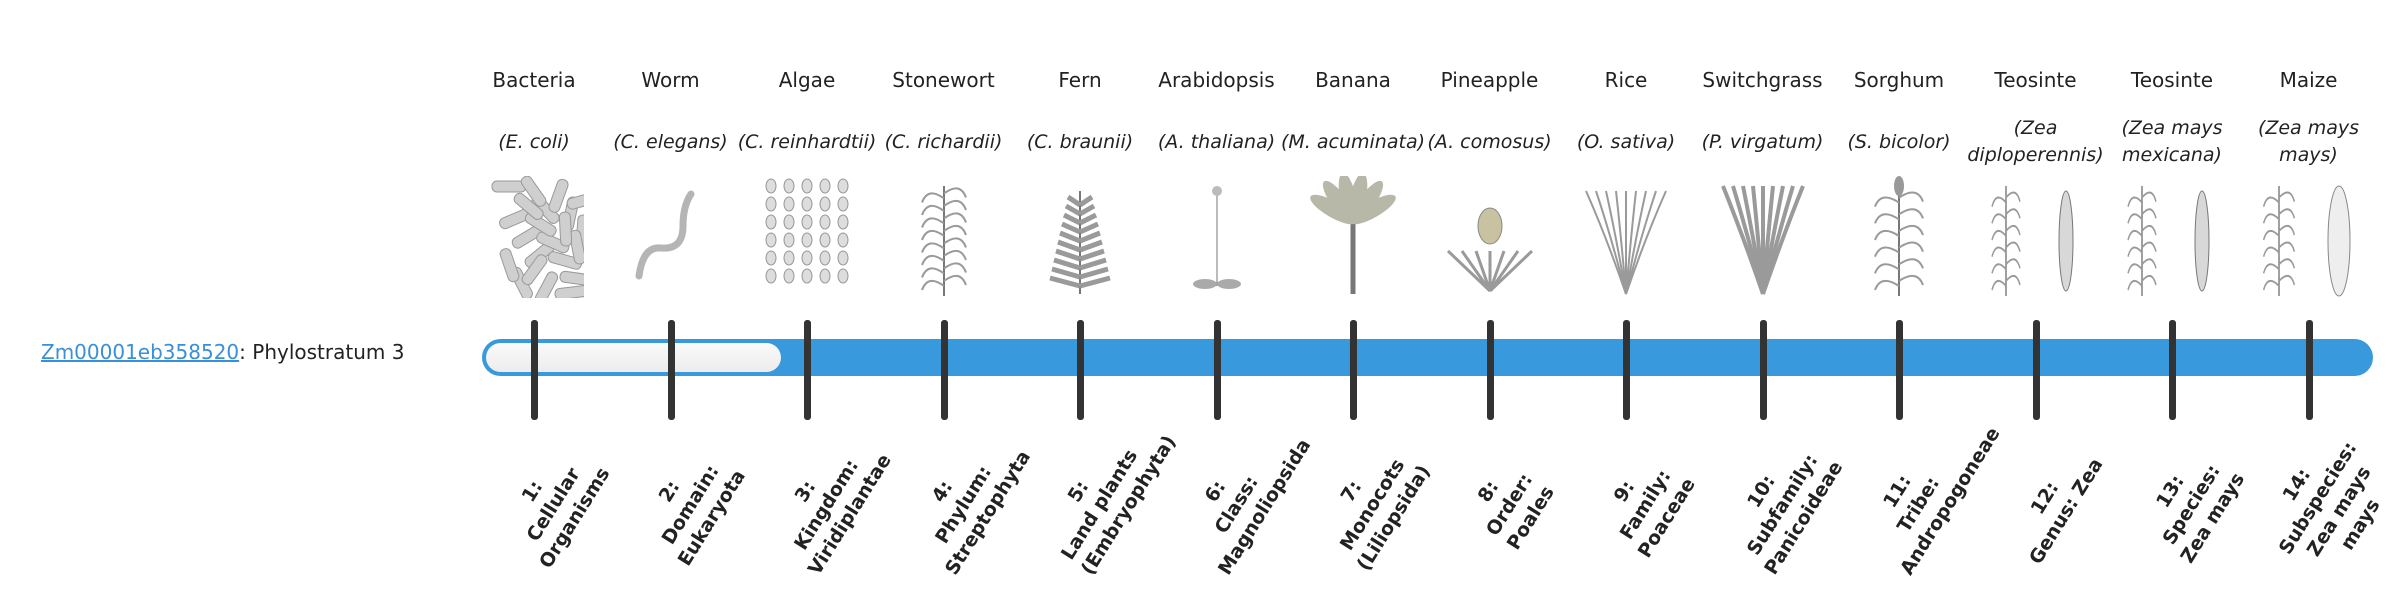 The image size is (2400, 595). What do you see at coordinates (1763, 237) in the screenshot?
I see `switchgrass-illustration-icon` at bounding box center [1763, 237].